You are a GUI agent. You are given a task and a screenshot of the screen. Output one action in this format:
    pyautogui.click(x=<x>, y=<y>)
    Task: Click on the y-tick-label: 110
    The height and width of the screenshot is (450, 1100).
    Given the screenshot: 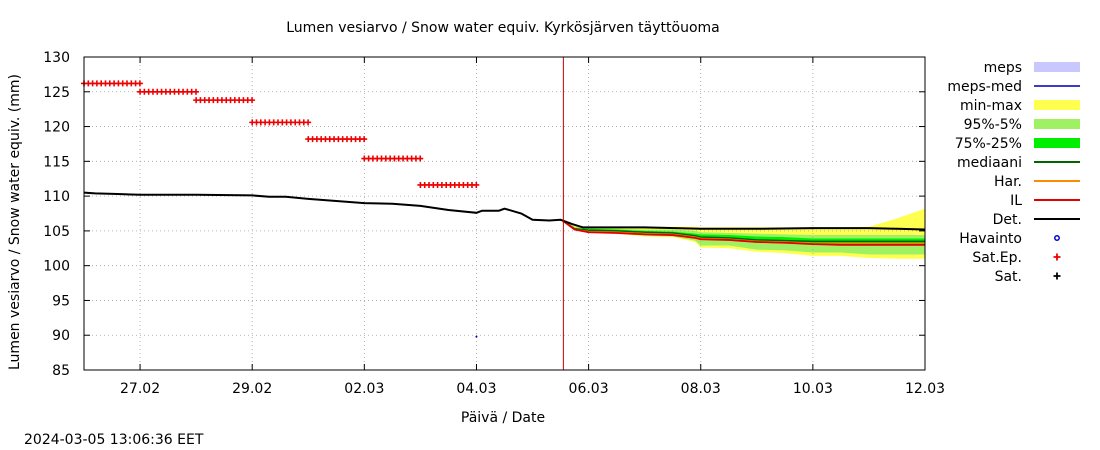 What is the action you would take?
    pyautogui.click(x=56, y=197)
    